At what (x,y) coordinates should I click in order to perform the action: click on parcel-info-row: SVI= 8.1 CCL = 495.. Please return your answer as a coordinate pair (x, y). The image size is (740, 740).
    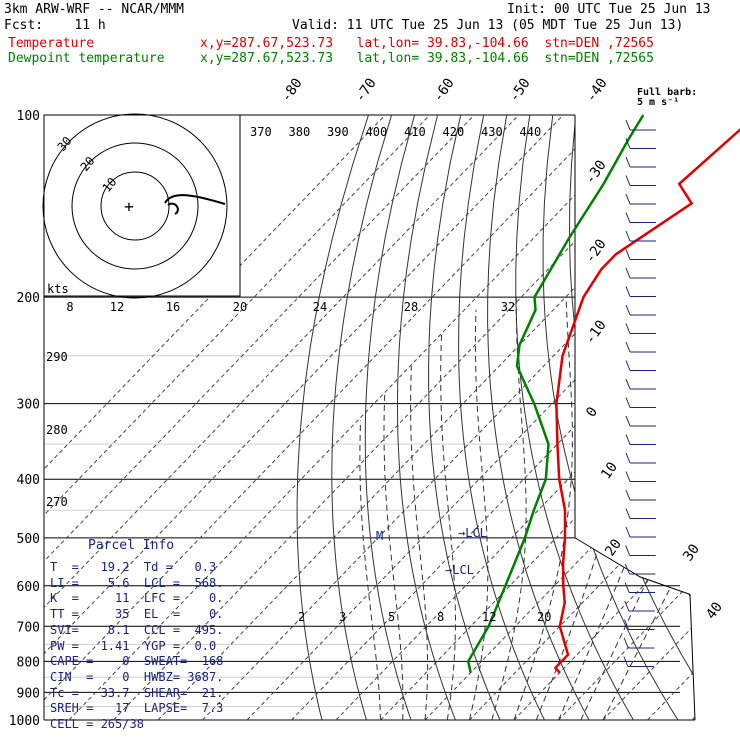
    Looking at the image, I should click on (137, 629).